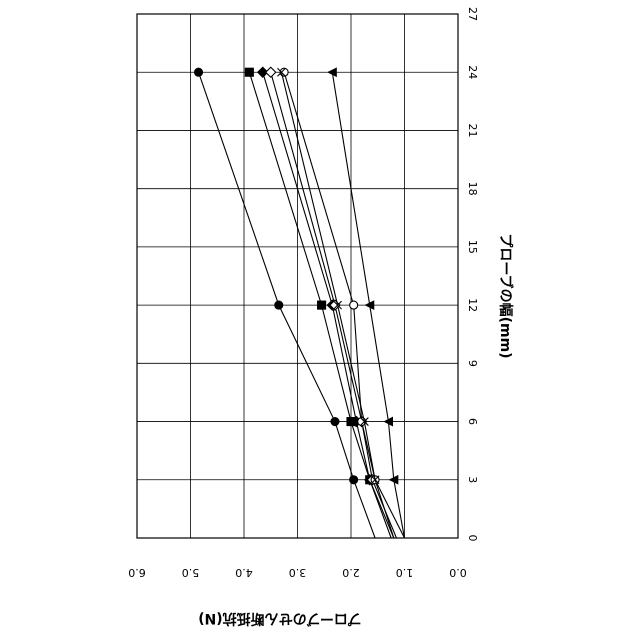  What do you see at coordinates (472, 538) in the screenshot?
I see `x-tick-label: 0` at bounding box center [472, 538].